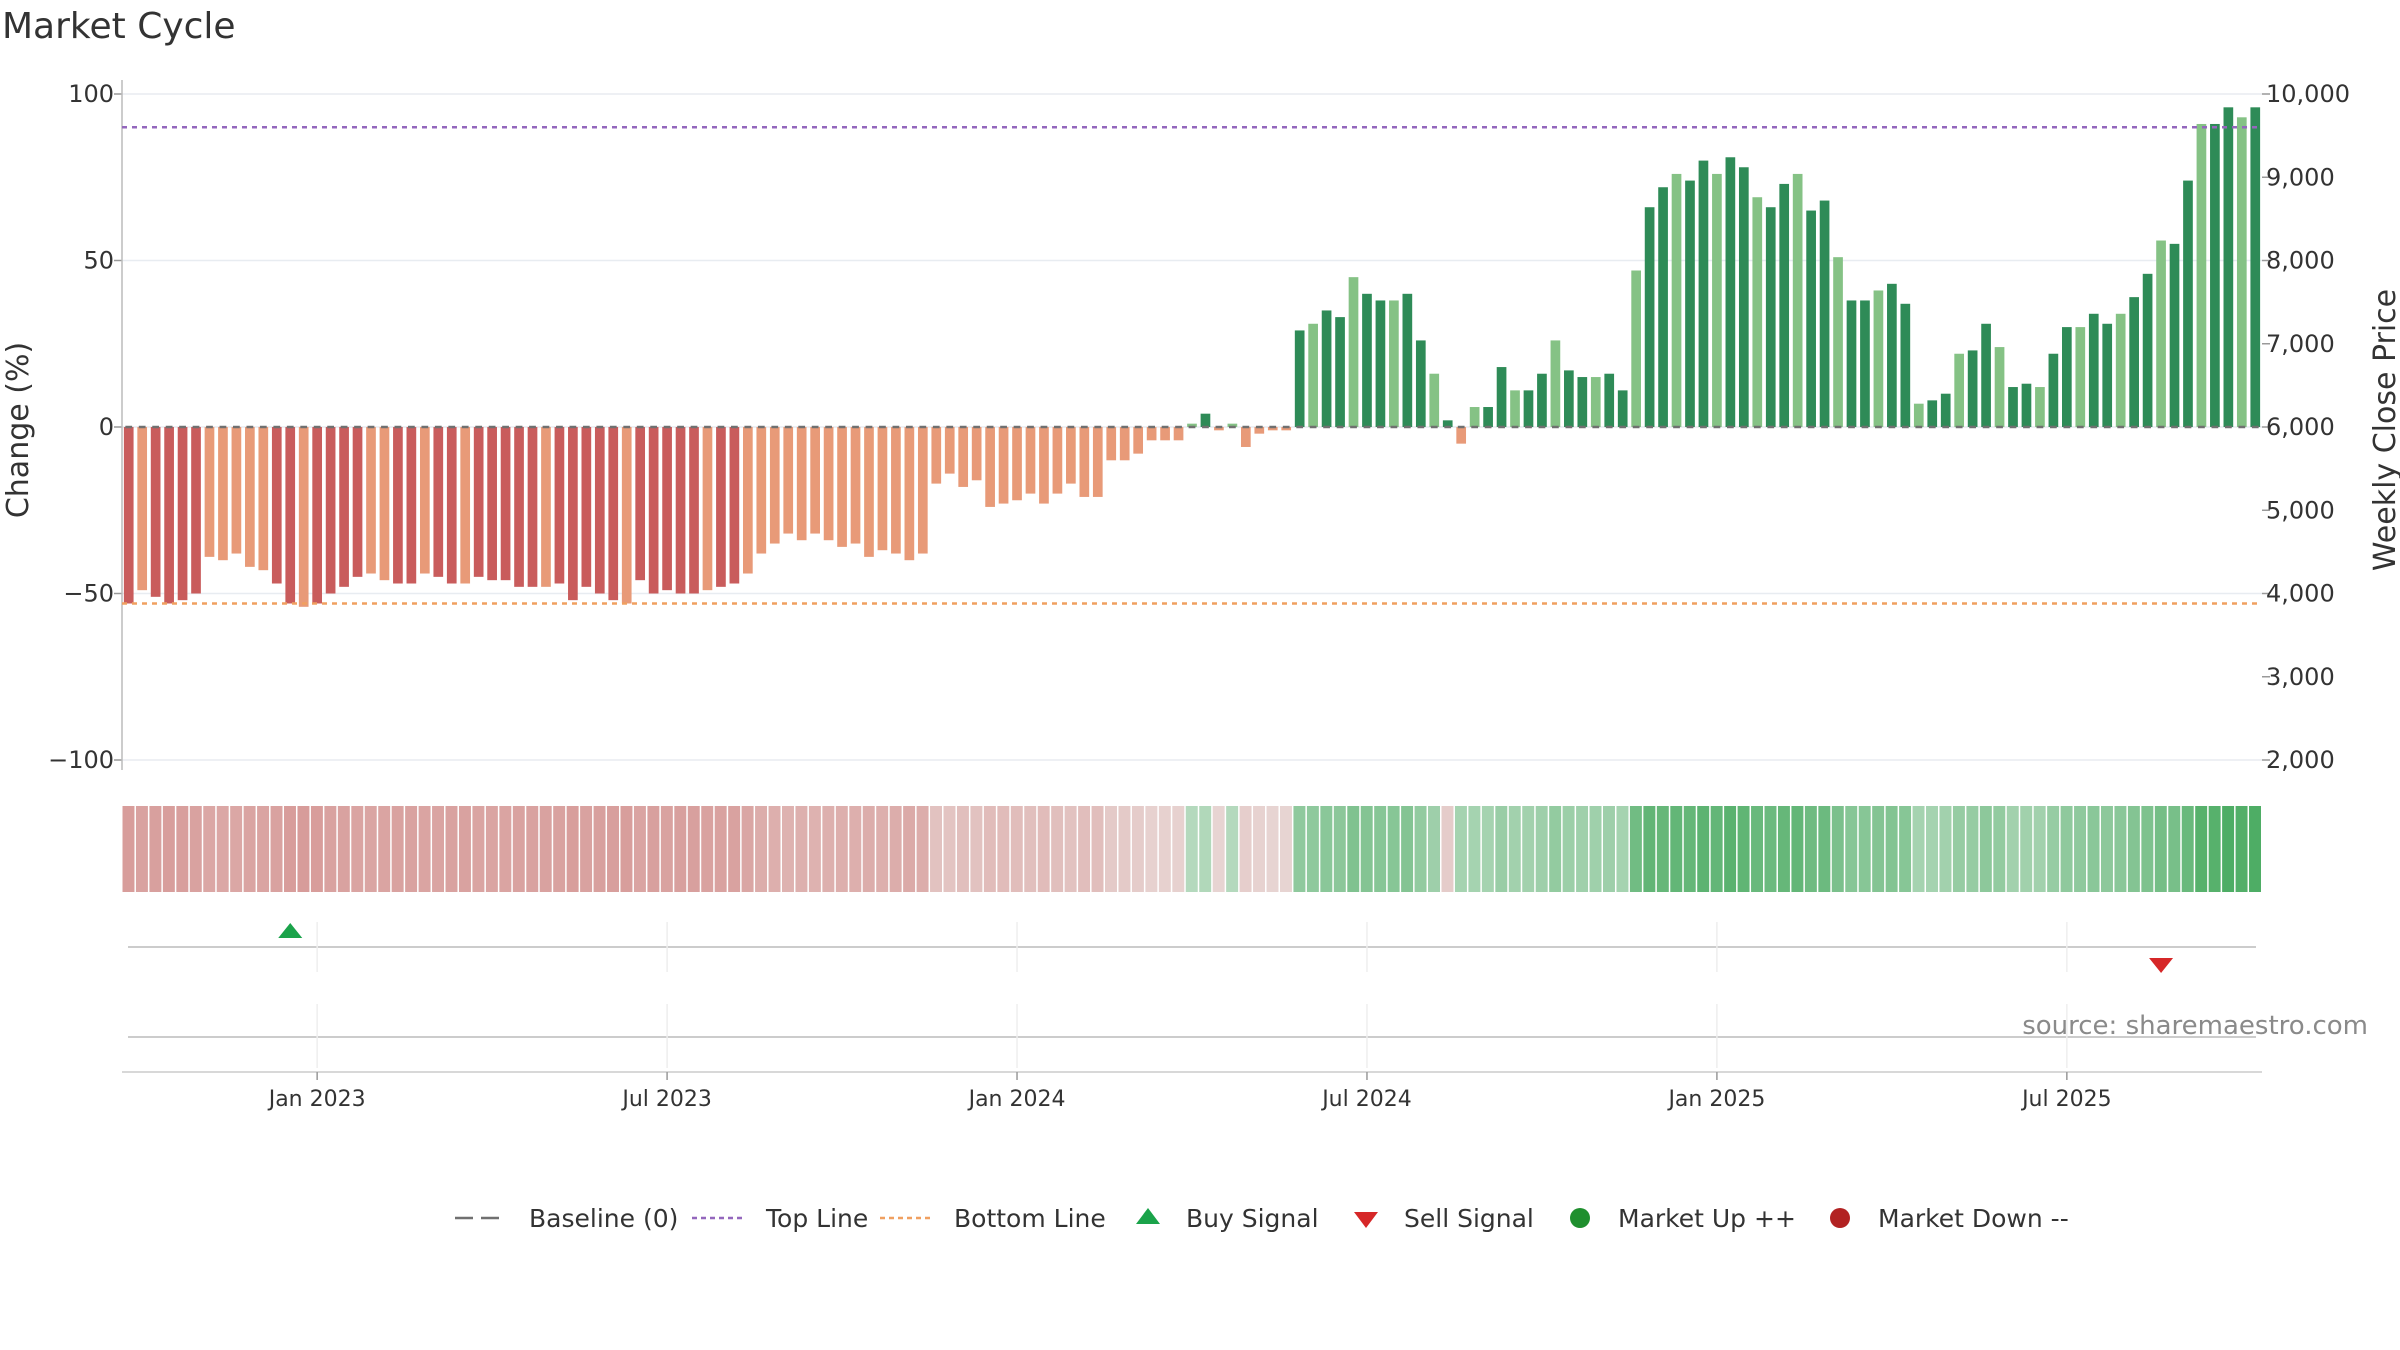 The height and width of the screenshot is (1350, 2400). Describe the element at coordinates (1444, 1218) in the screenshot. I see `legend-item: Sell Signal` at that location.